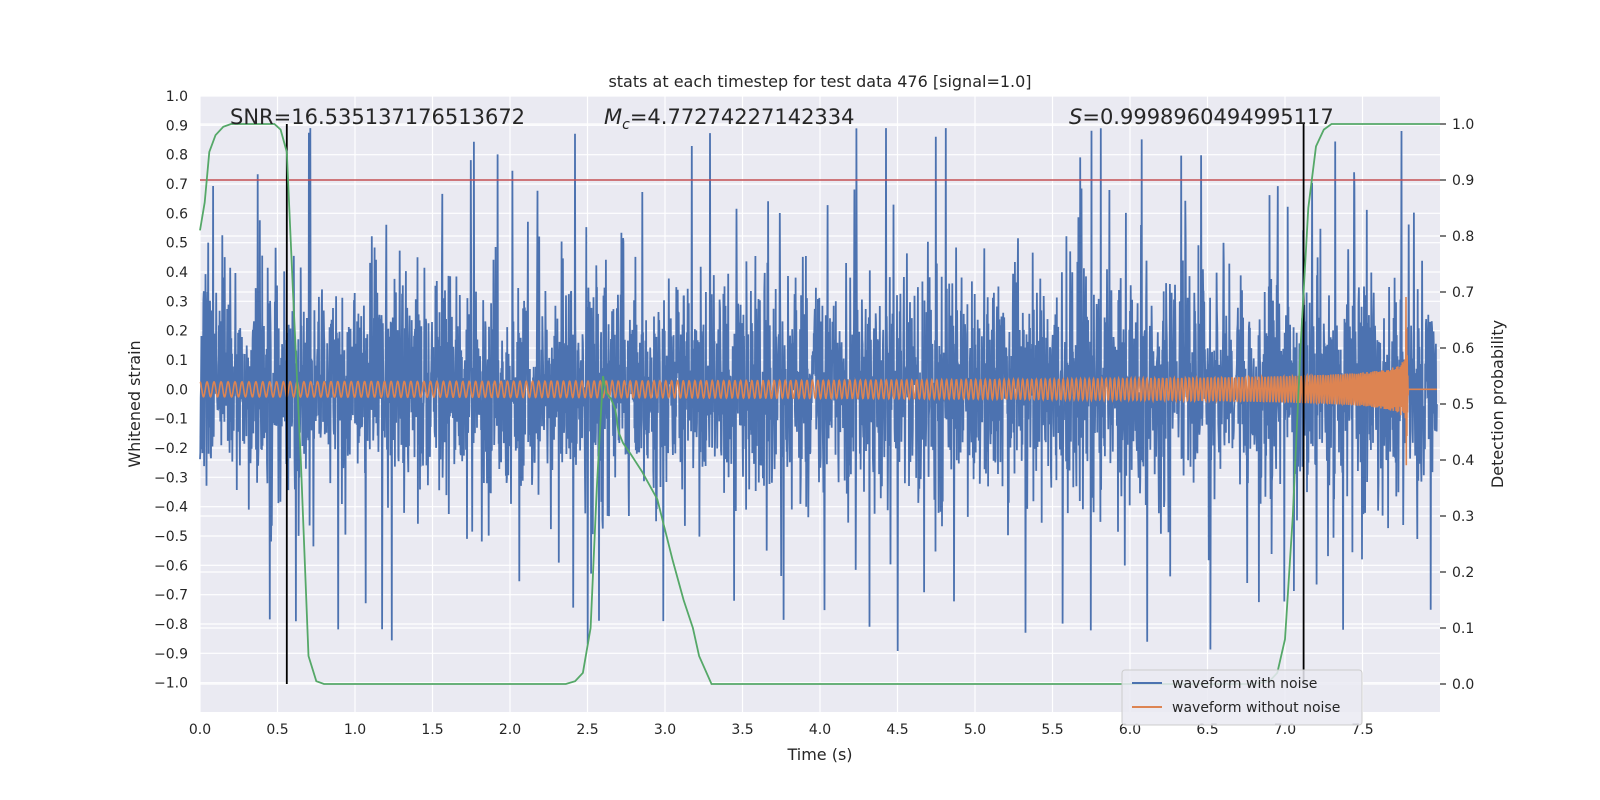  What do you see at coordinates (1463, 629) in the screenshot?
I see `y2-tick-label: 0.1` at bounding box center [1463, 629].